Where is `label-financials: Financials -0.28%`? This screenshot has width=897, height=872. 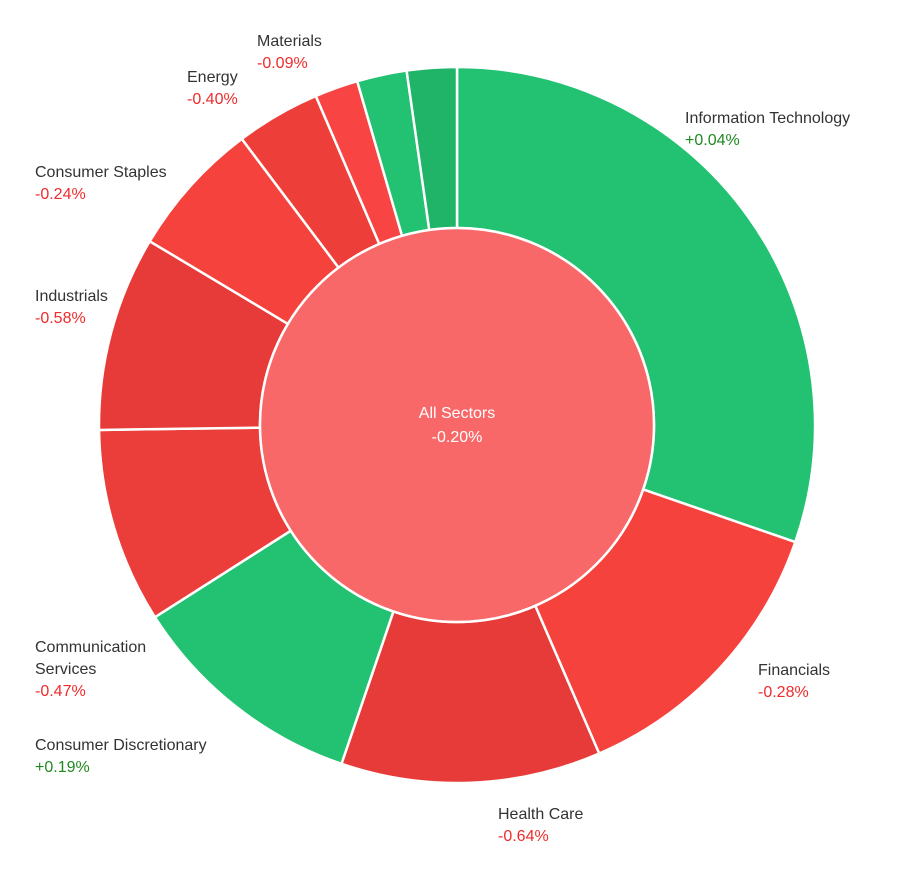 label-financials: Financials -0.28% is located at coordinates (794, 681).